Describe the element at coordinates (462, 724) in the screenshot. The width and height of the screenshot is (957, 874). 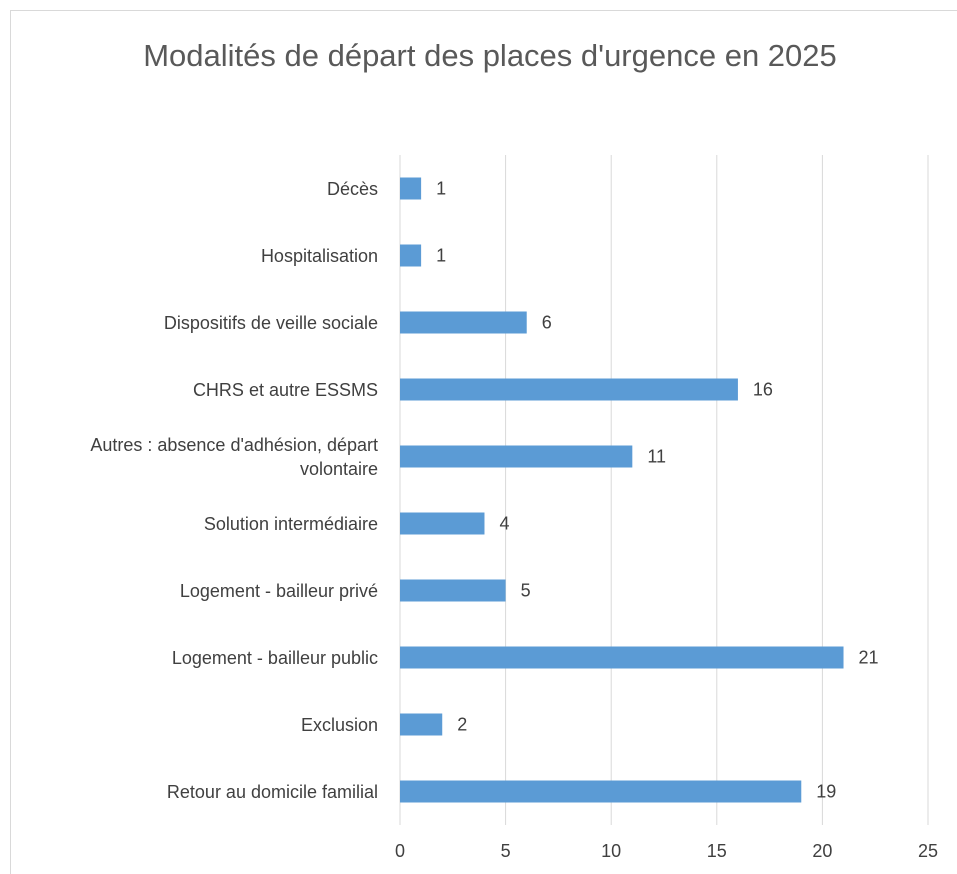
I see `data-label: 2` at that location.